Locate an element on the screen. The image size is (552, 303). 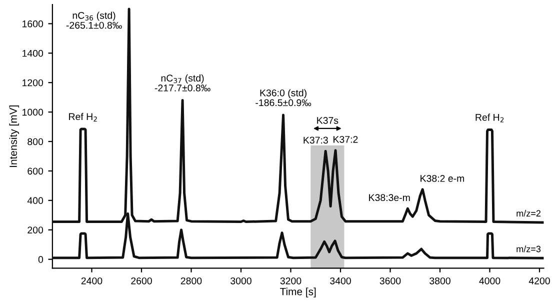
x-tick-label: 4000 is located at coordinates (489, 280).